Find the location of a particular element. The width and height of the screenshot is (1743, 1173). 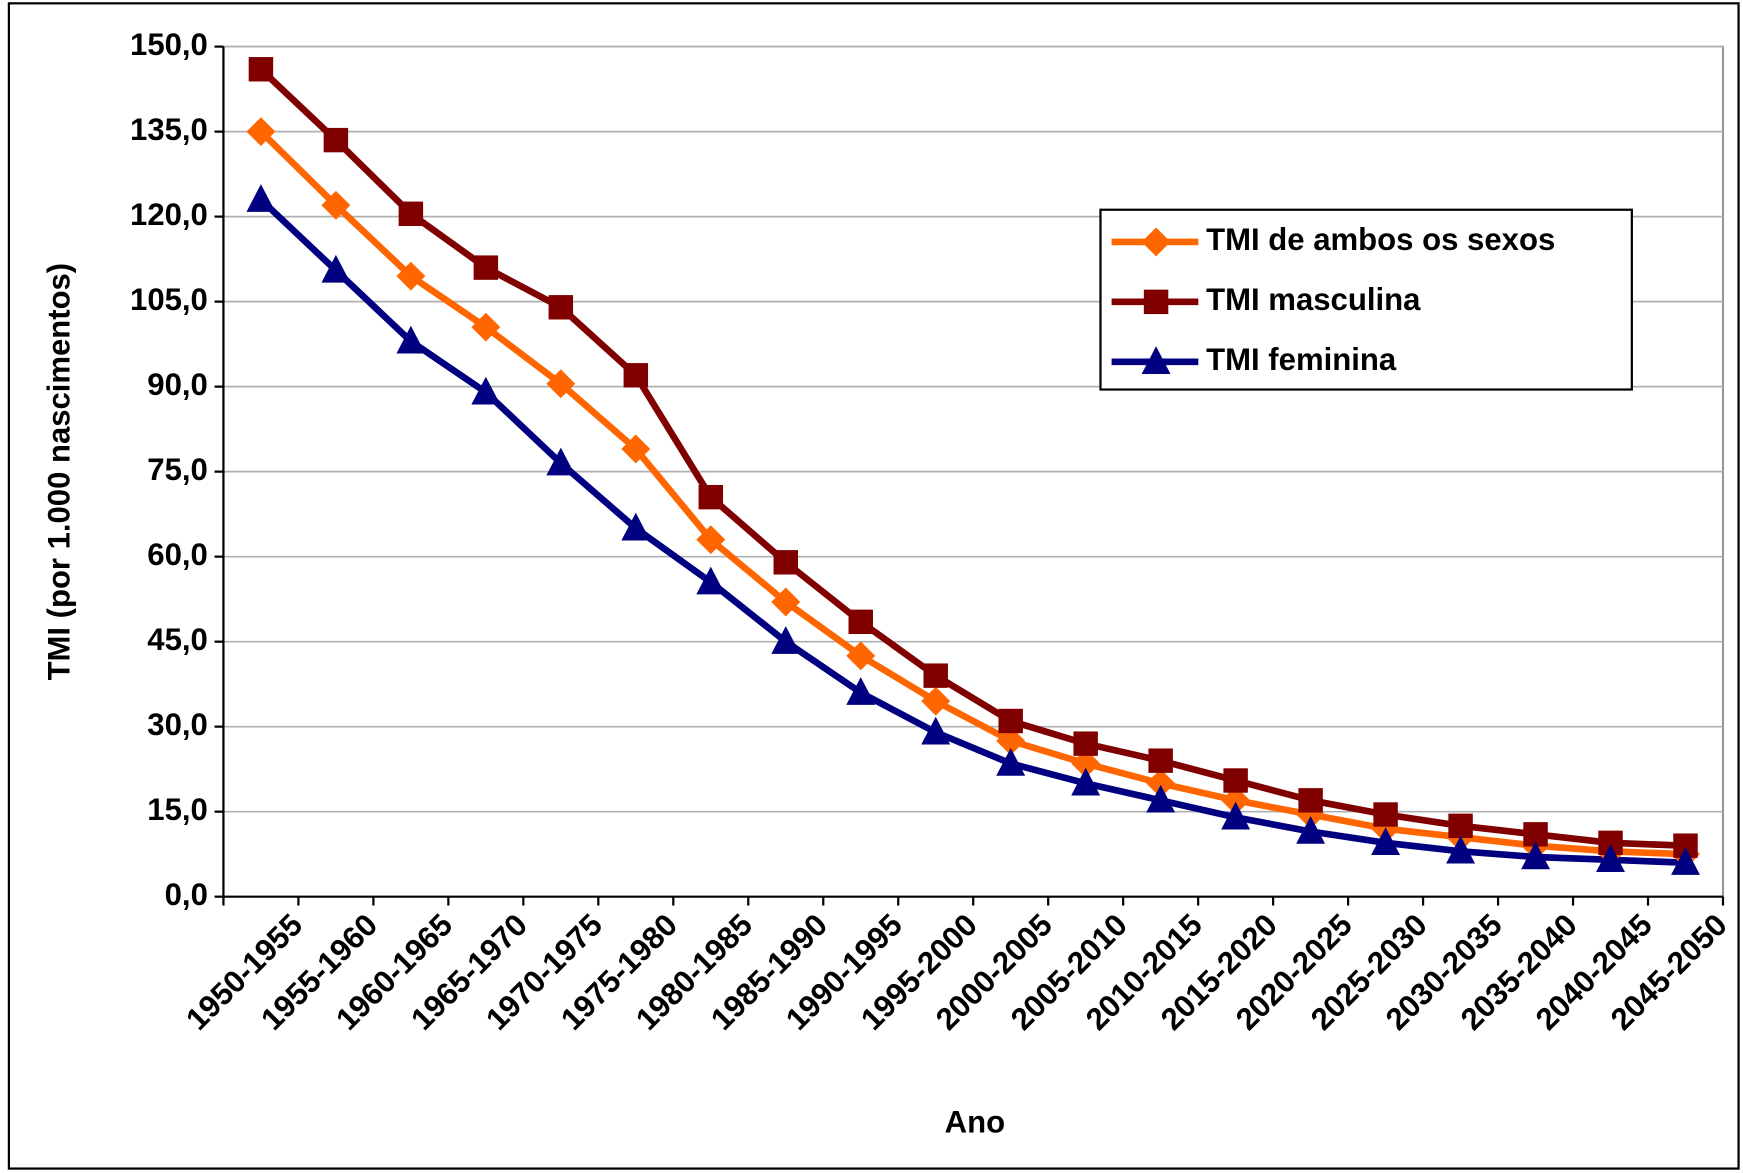

legend-label: TMI masculina is located at coordinates (1313, 299).